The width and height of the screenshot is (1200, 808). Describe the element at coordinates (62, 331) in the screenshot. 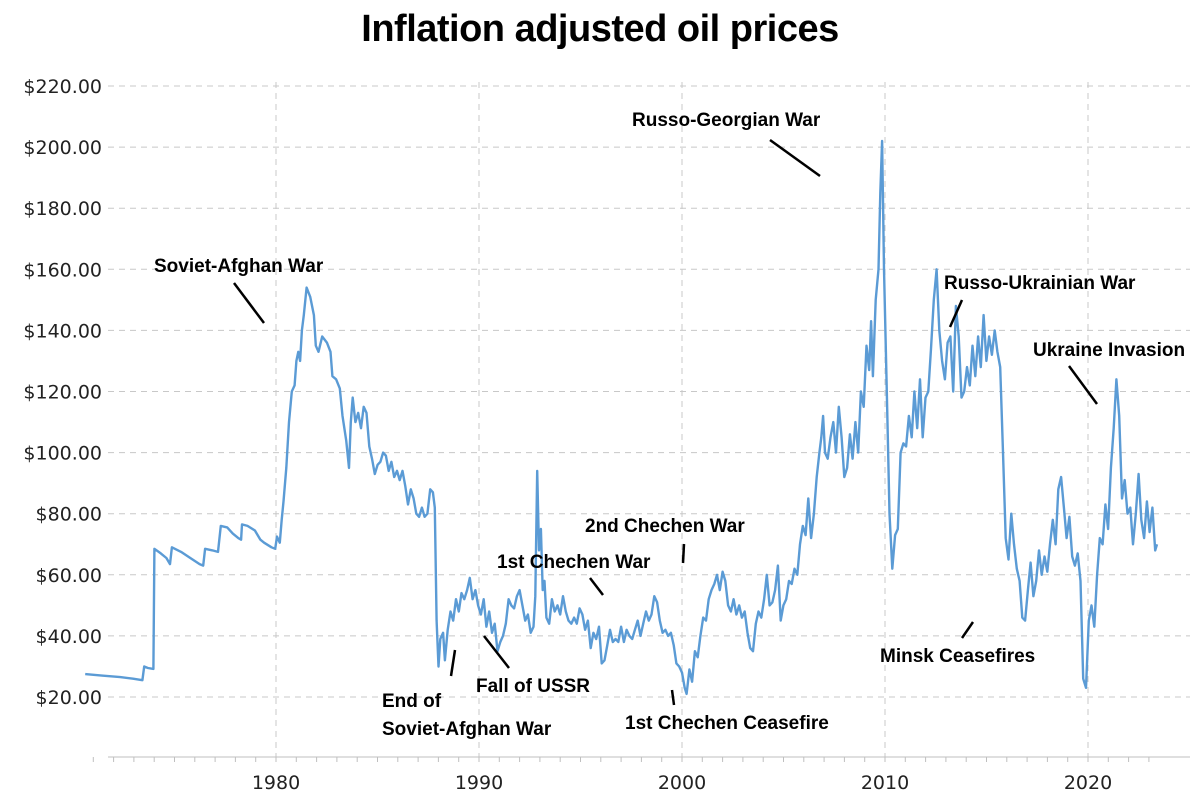

I see `y-tick-label: $140.00` at that location.